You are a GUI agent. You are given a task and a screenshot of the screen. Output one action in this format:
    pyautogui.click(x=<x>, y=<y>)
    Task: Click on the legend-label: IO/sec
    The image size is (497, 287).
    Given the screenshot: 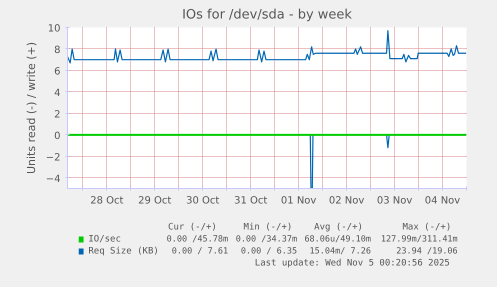 What is the action you would take?
    pyautogui.click(x=104, y=239)
    